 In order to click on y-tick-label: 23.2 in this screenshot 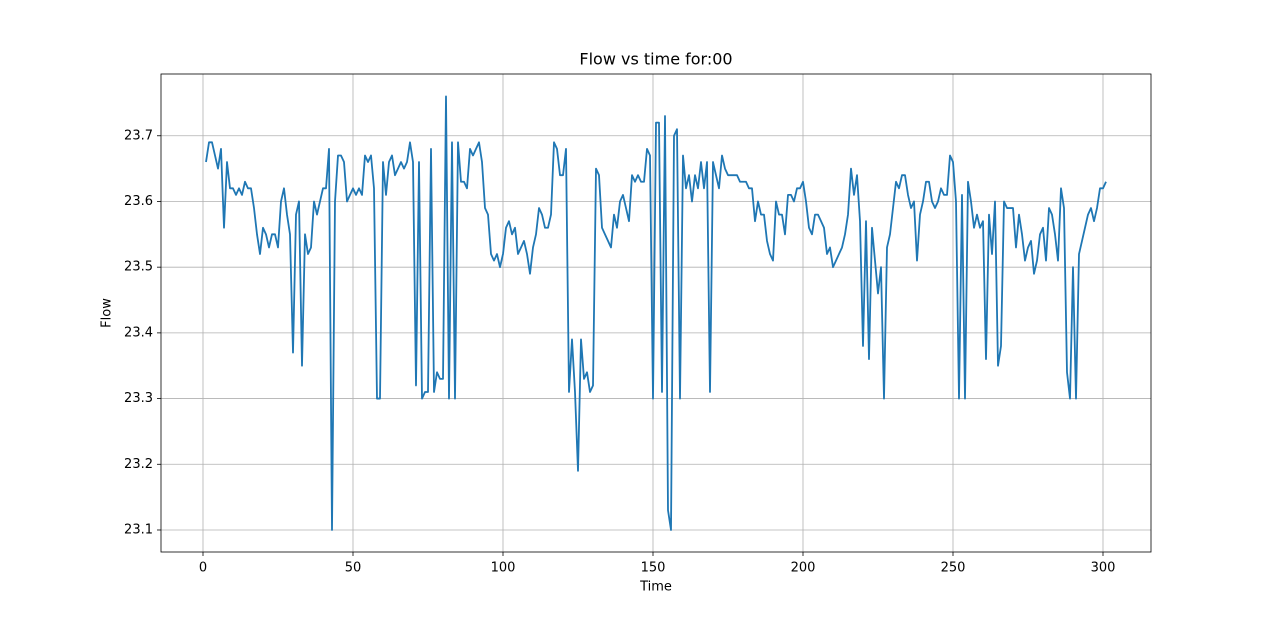, I will do `click(138, 464)`.